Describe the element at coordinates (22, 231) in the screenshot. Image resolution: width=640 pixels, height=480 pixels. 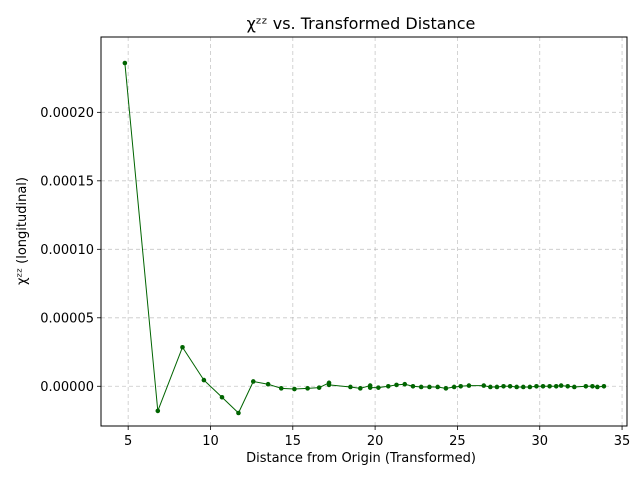
I see `y-axis-title: χᶻᶻ (longitudinal)` at that location.